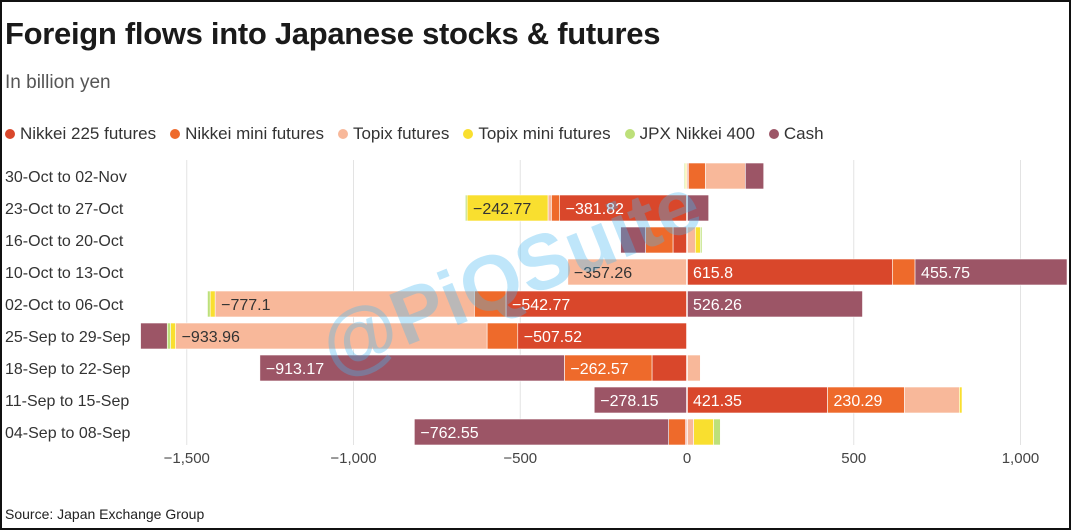  What do you see at coordinates (858, 401) in the screenshot?
I see `data-label: 230.29` at bounding box center [858, 401].